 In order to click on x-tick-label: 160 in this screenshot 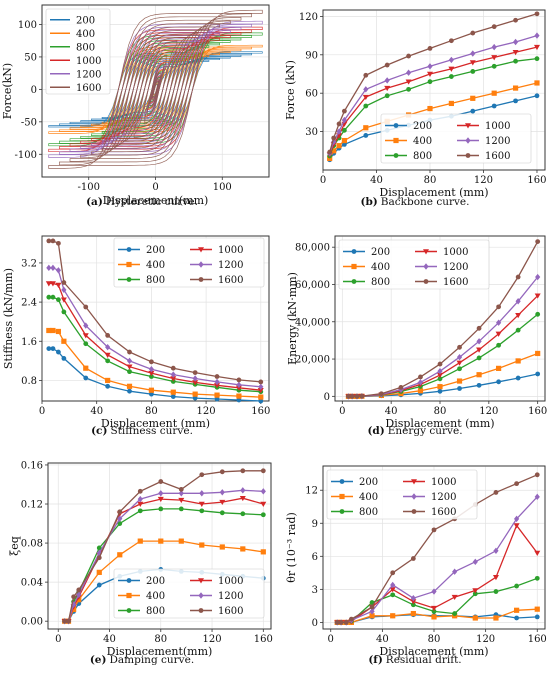, I will do `click(536, 180)`.